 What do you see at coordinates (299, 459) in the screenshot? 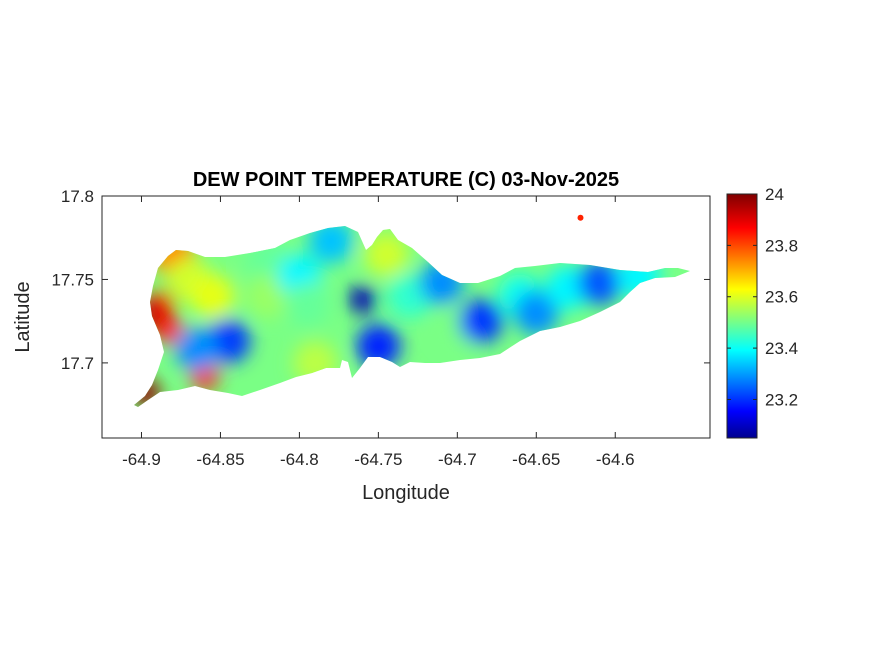
I see `x-tick-label: -64.8` at bounding box center [299, 459].